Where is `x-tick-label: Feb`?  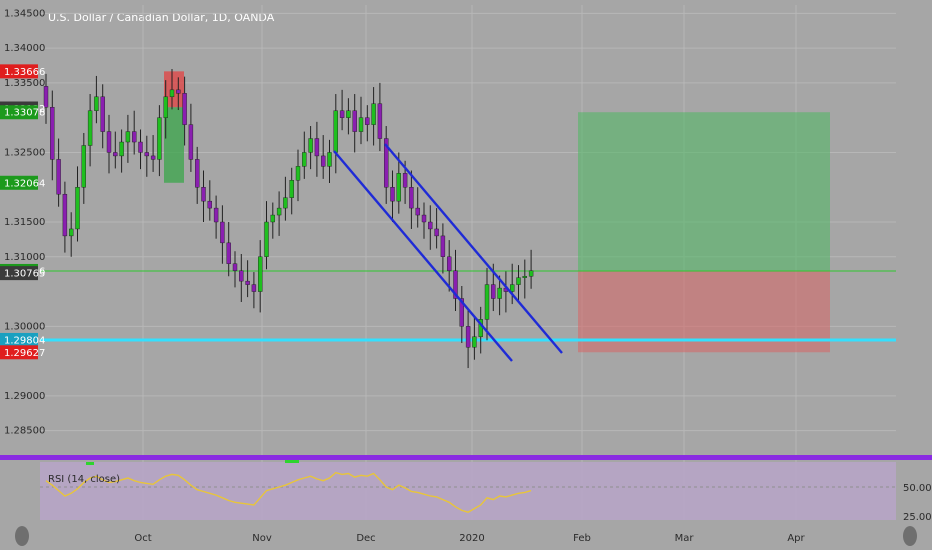
x-tick-label: Feb is located at coordinates (582, 538).